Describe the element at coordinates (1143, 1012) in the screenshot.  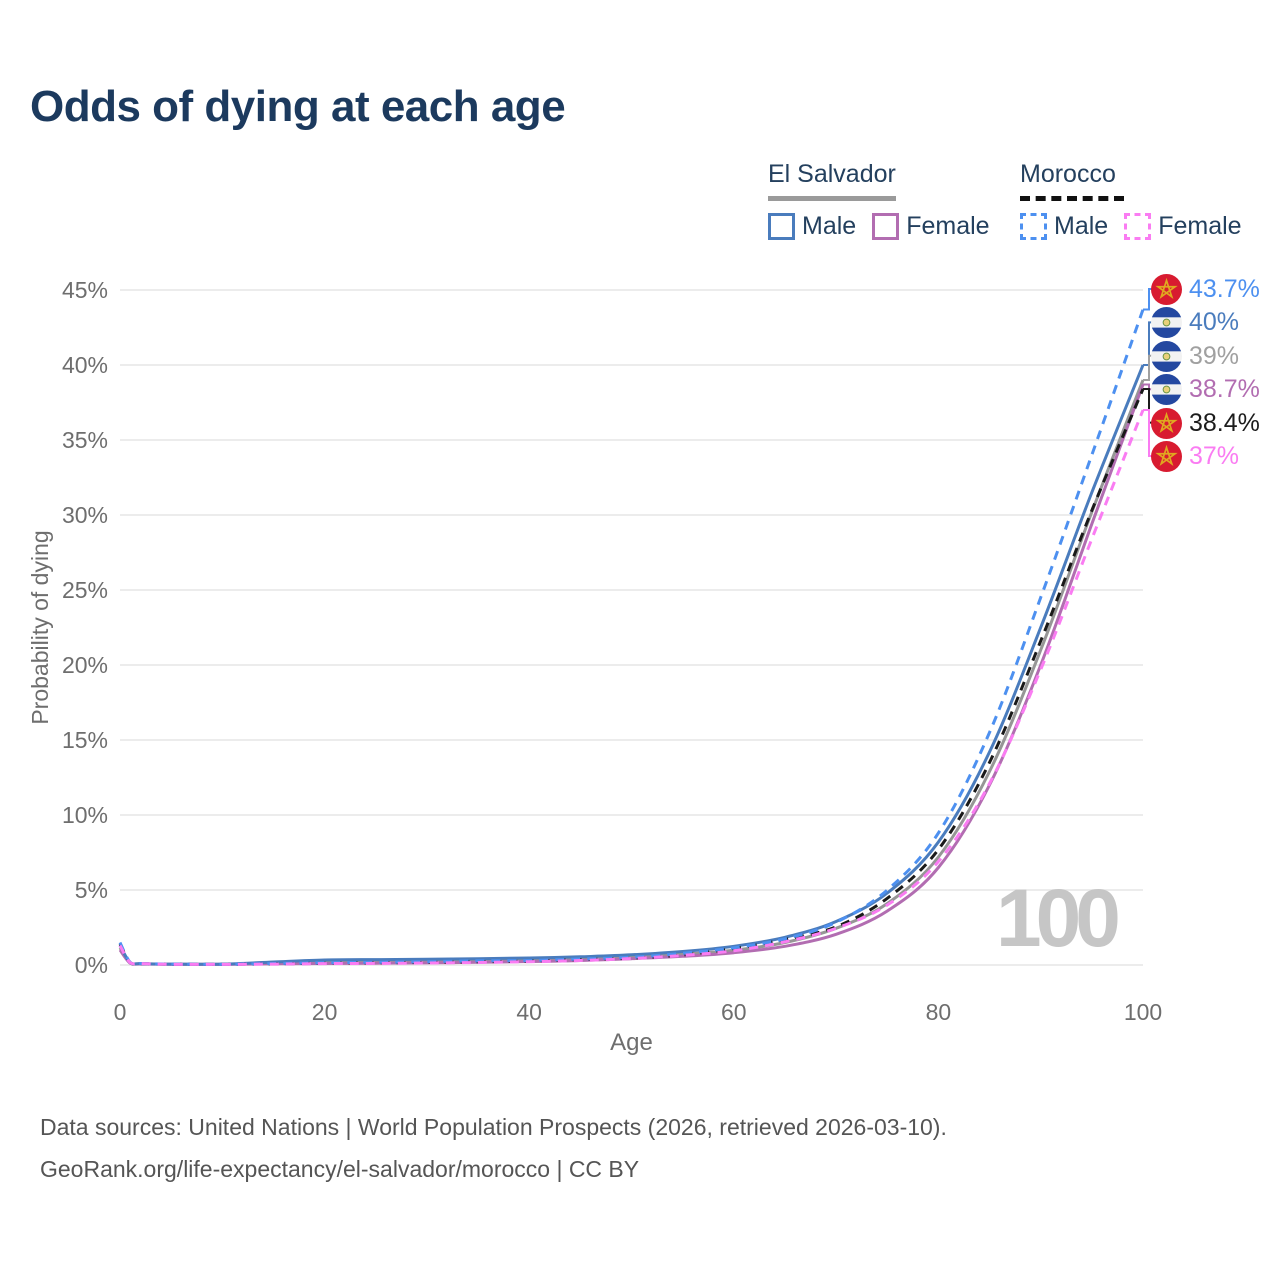
I see `x-tick-label: 100` at that location.